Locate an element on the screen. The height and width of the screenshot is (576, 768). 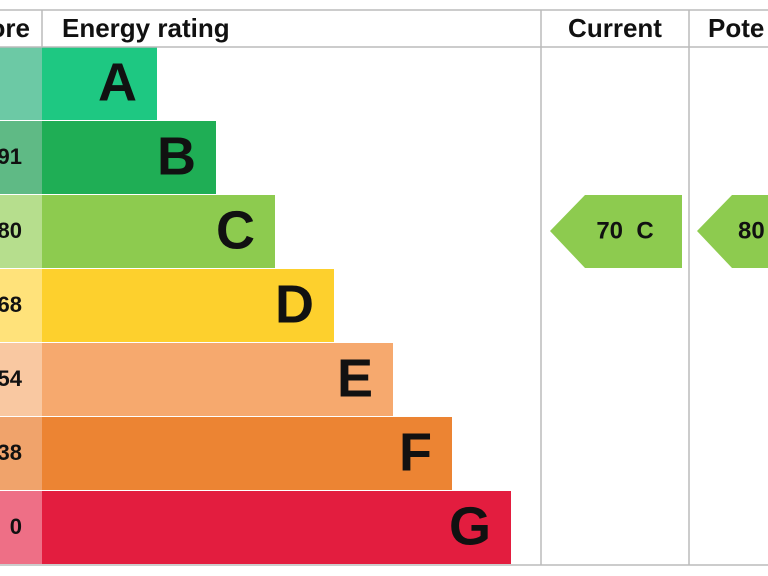
current-rating: 70 C is located at coordinates (624, 230).